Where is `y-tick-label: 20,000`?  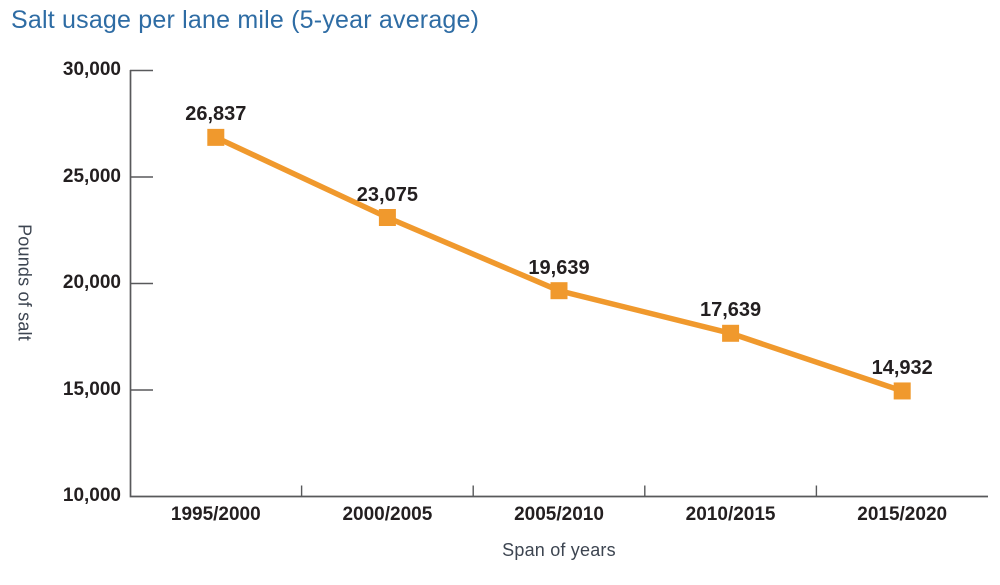 y-tick-label: 20,000 is located at coordinates (91, 282).